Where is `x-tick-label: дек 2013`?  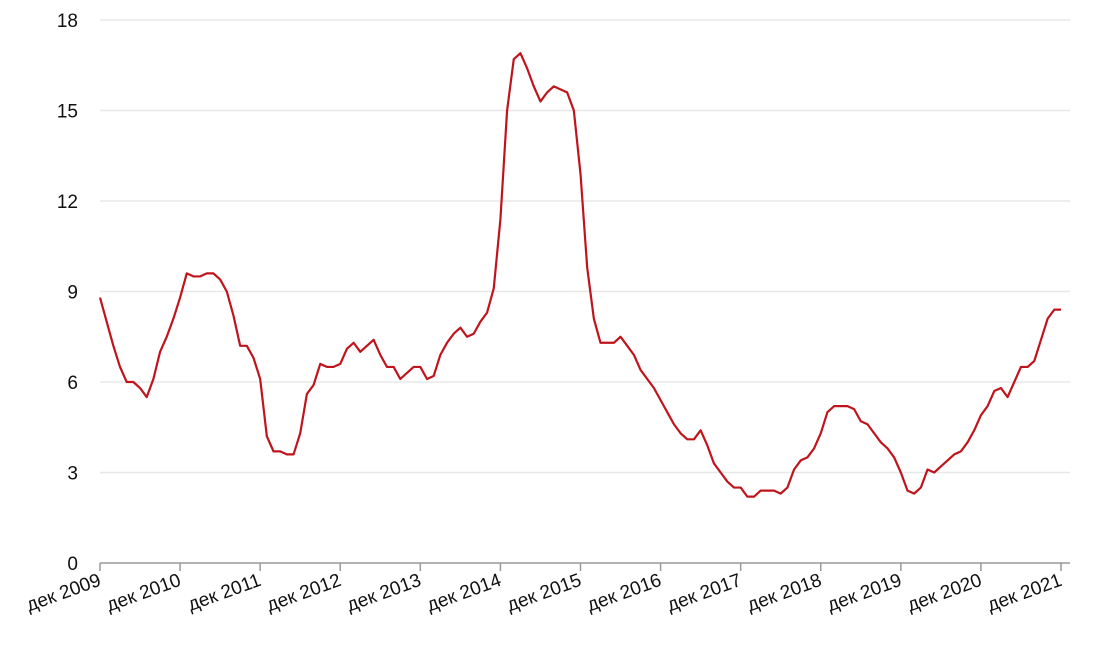 x-tick-label: дек 2013 is located at coordinates (384, 593).